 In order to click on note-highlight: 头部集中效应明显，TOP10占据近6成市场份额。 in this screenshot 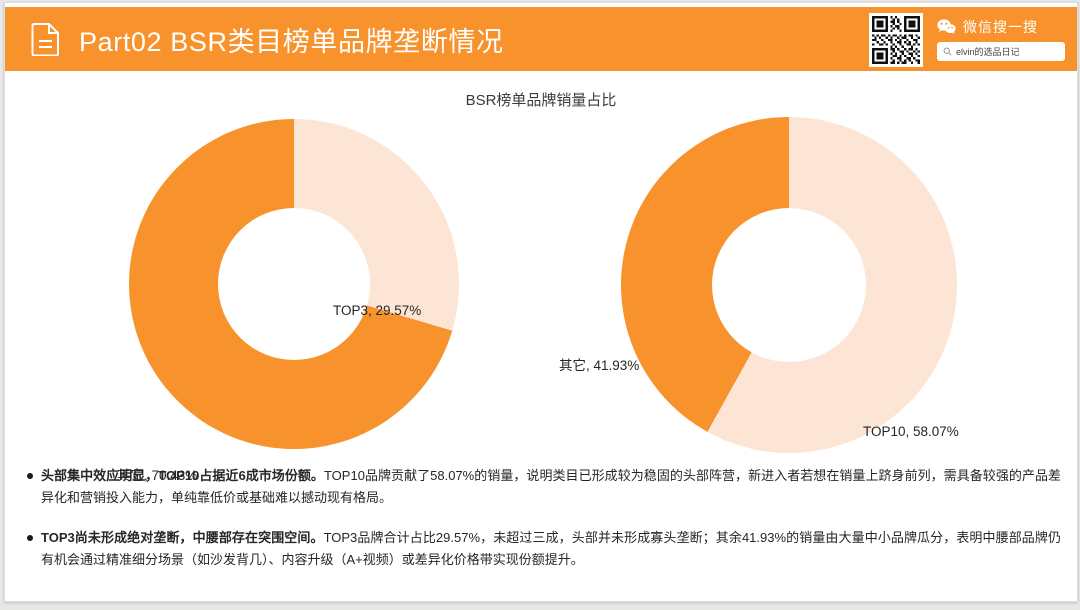, I will do `click(182, 475)`.